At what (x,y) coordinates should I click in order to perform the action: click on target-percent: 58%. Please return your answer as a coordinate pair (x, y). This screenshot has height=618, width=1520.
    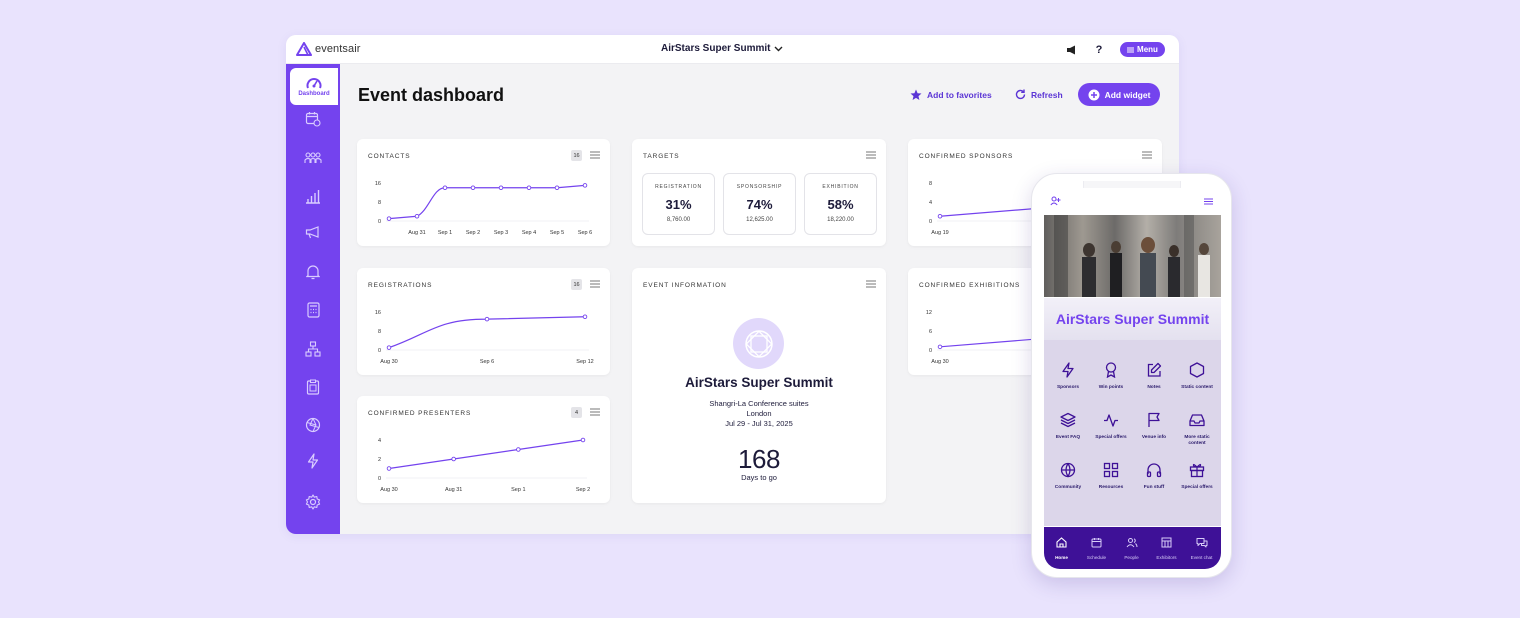
    Looking at the image, I should click on (840, 204).